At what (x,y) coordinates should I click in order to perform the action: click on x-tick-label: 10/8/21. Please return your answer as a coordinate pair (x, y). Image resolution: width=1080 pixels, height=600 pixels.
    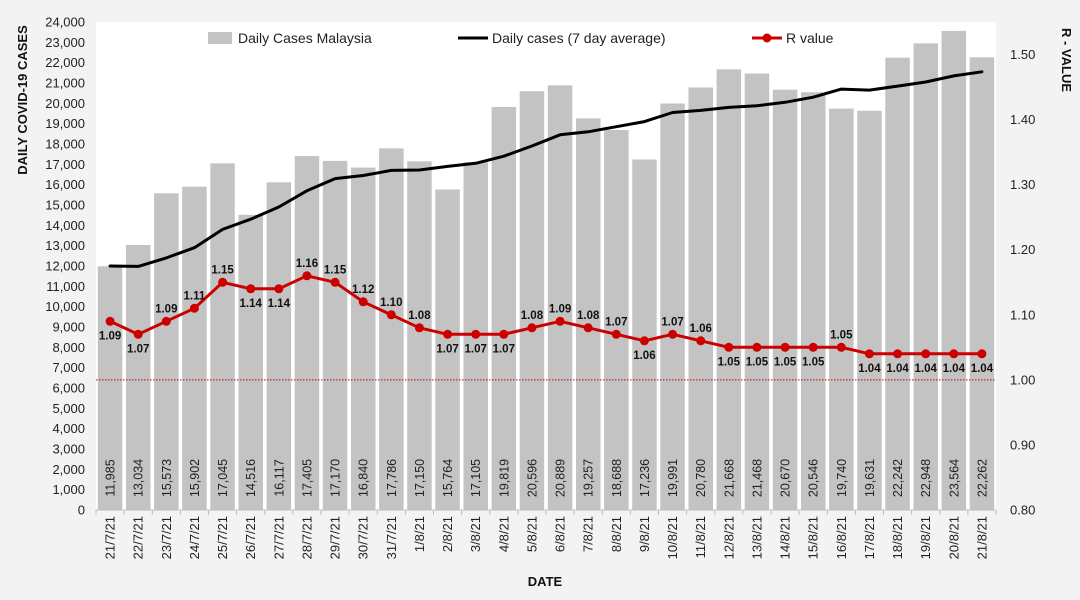
    Looking at the image, I should click on (672, 537).